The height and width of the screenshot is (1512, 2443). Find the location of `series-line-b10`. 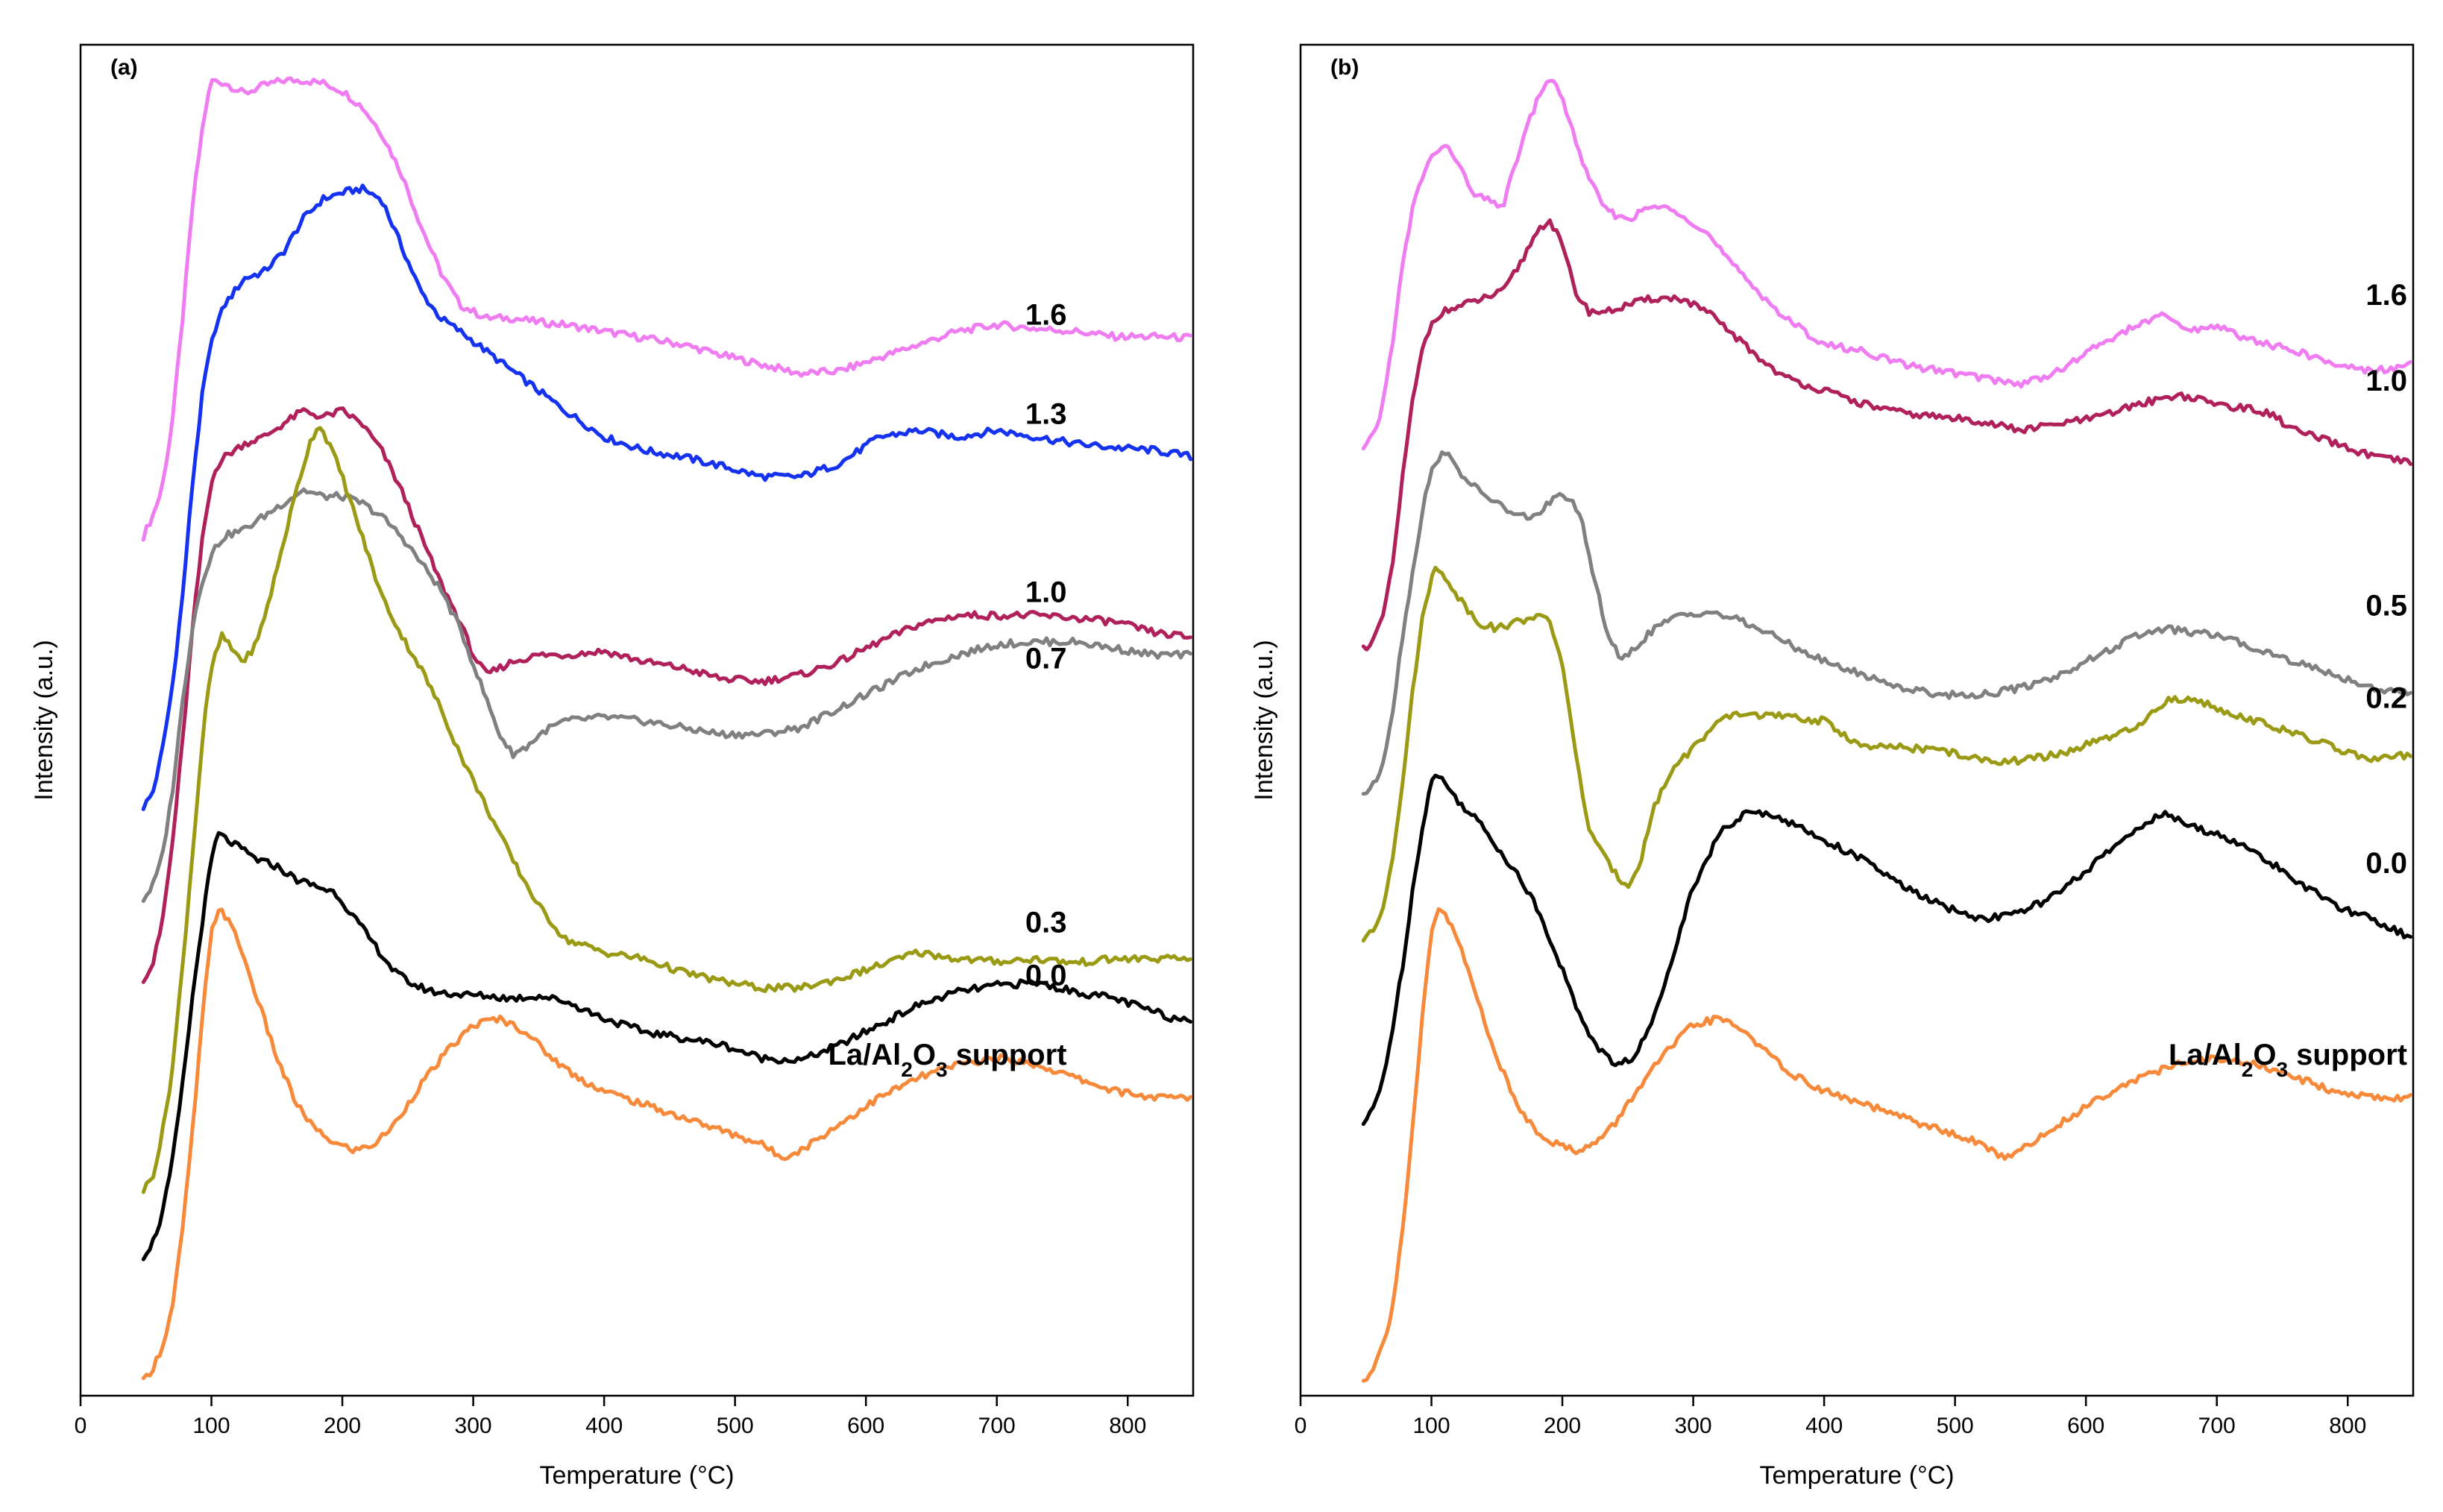

series-line-b10 is located at coordinates (1887, 435).